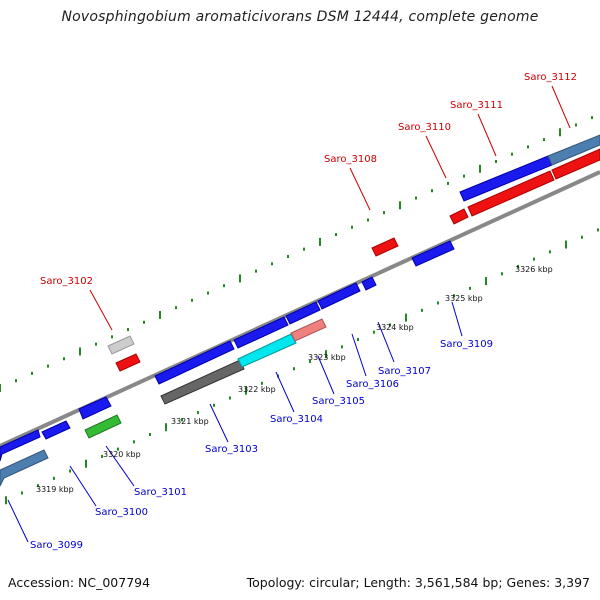 The width and height of the screenshot is (600, 600). I want to click on label-saro-3107: Saro_3107, so click(404, 371).